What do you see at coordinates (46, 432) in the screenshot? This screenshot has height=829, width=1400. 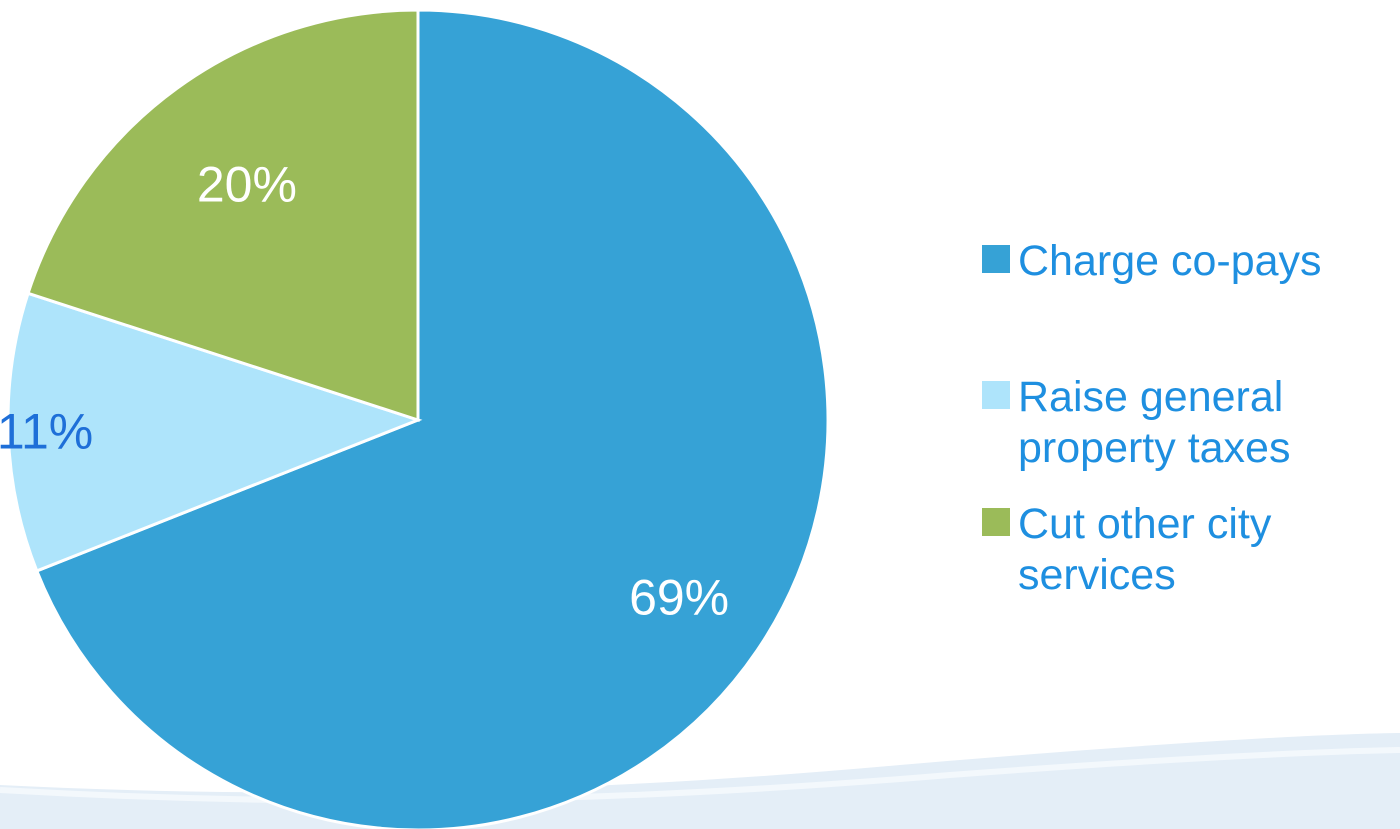 I see `pie-data-label-raise-general-property-taxes: 11%` at bounding box center [46, 432].